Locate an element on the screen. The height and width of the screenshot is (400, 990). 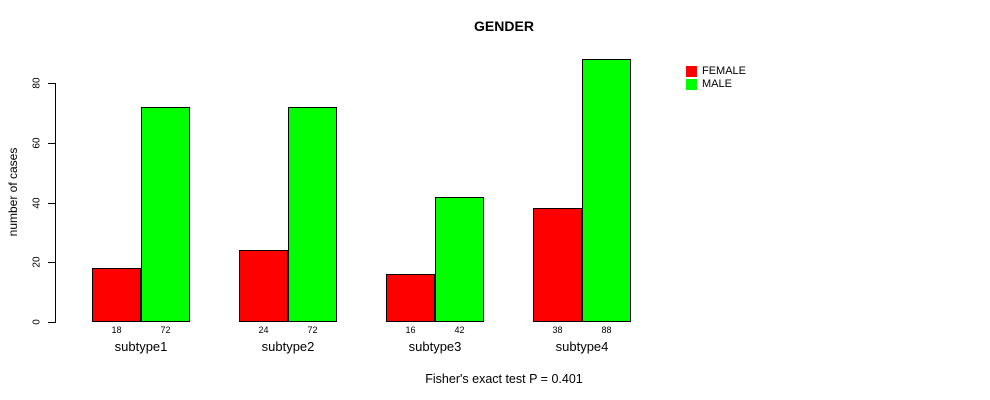
bar-female-subtype4 is located at coordinates (557, 265).